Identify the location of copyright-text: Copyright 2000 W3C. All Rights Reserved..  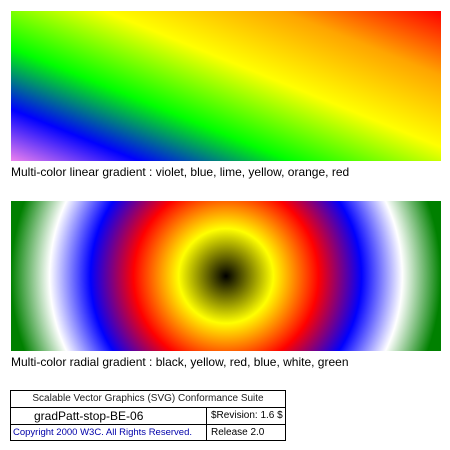
(109, 432).